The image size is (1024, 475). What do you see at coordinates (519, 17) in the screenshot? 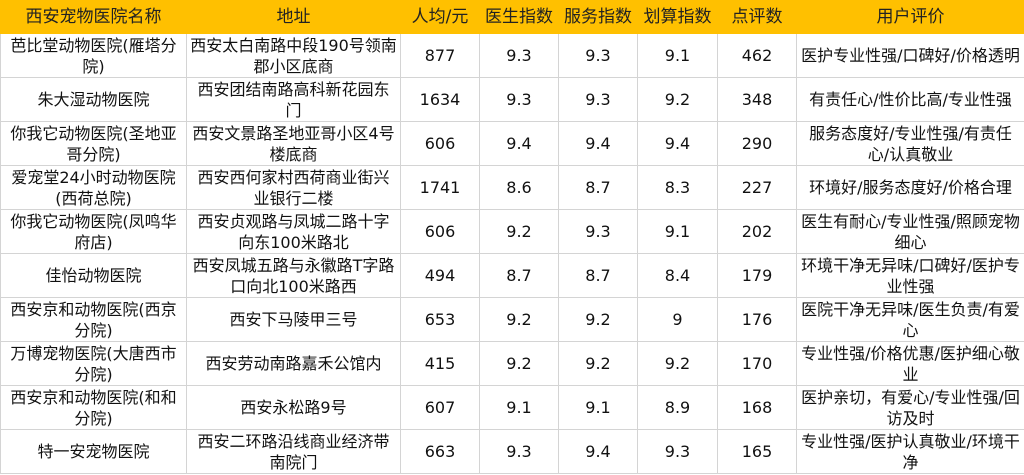
I see `col-header-doctor-index: 医生指数` at bounding box center [519, 17].